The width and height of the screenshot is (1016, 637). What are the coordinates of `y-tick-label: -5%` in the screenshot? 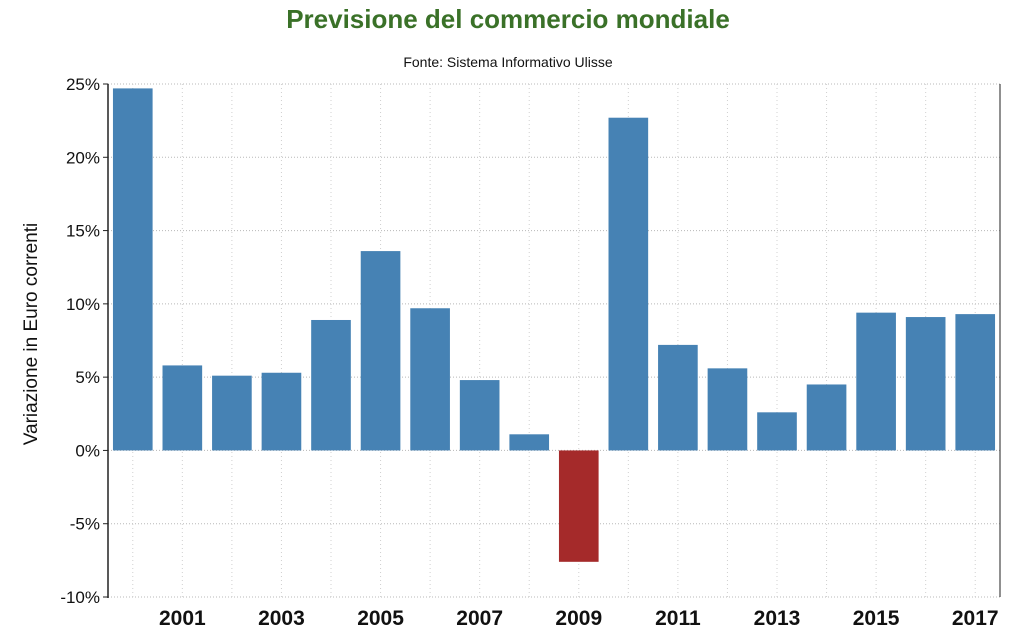 It's located at (85, 524).